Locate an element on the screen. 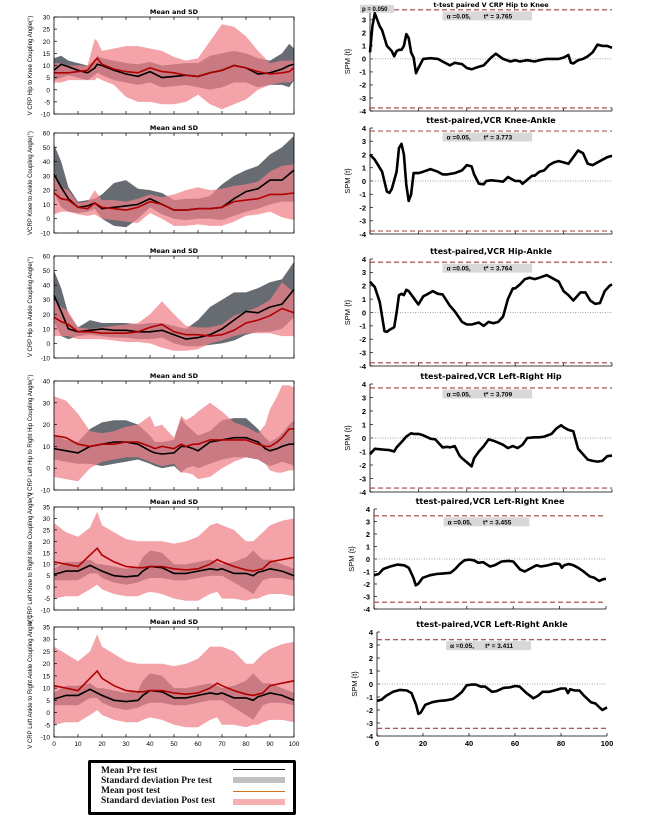 This screenshot has width=655, height=819. x-tick-label: 80 is located at coordinates (246, 744).